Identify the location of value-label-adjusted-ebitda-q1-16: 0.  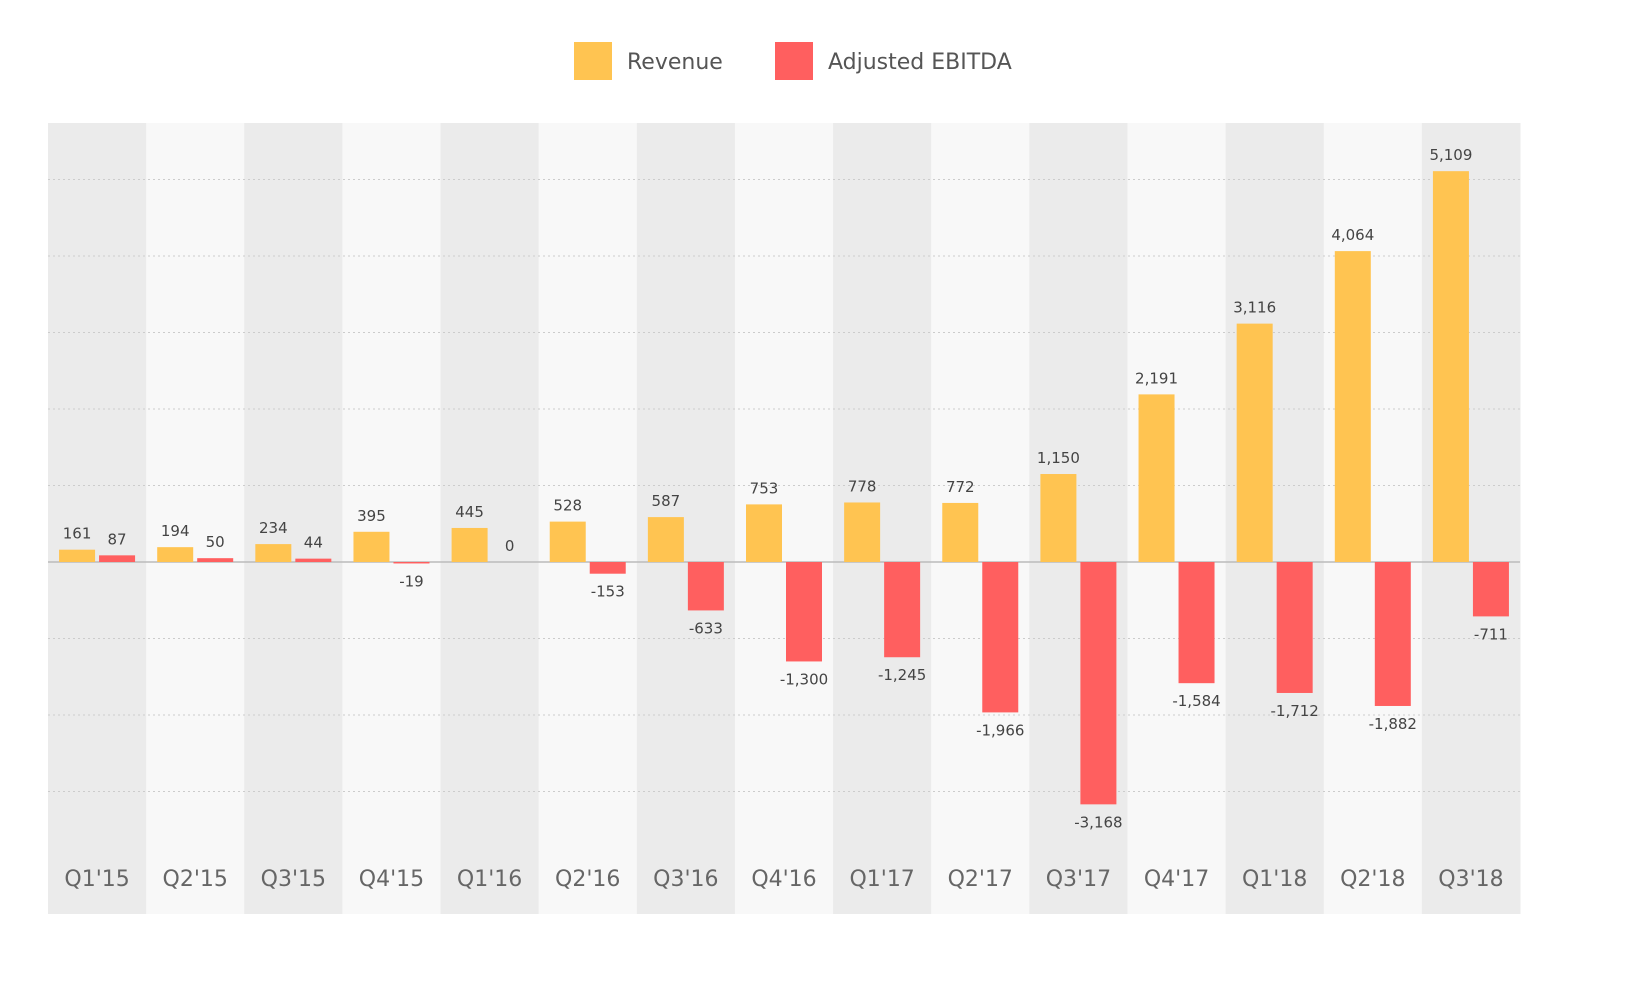
(510, 546).